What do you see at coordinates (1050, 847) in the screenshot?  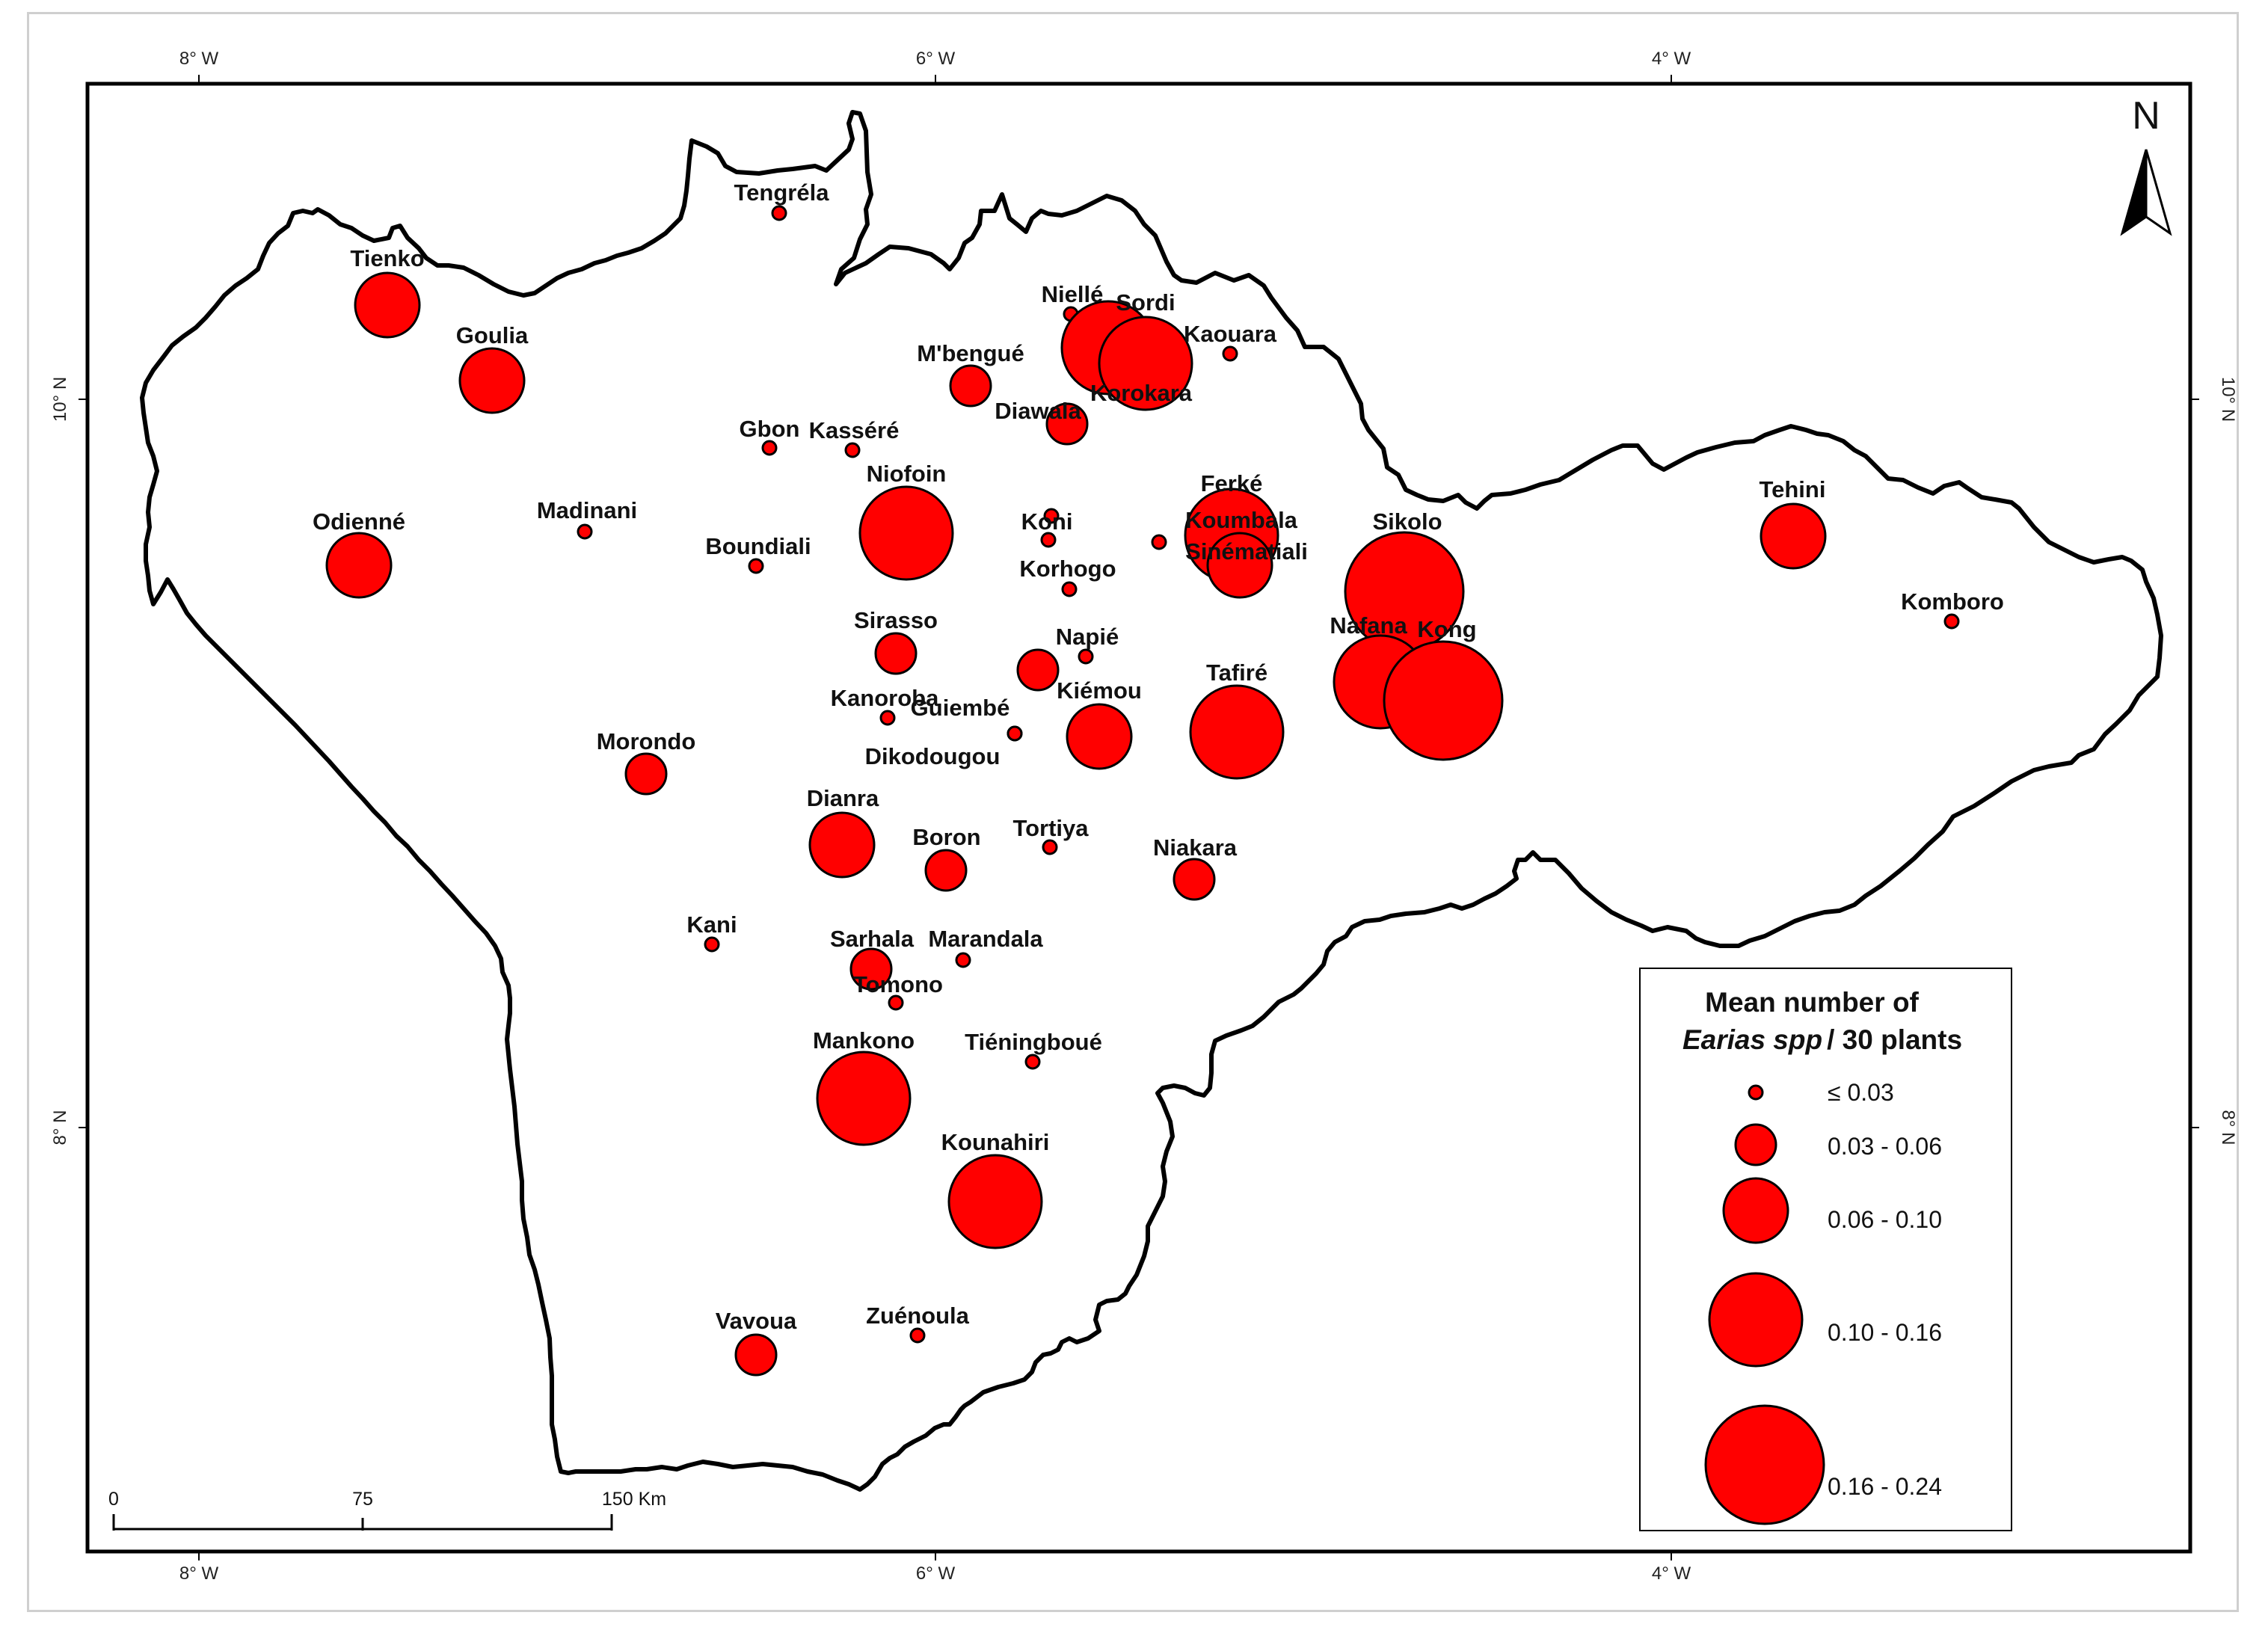 I see `site-symbol-tortiya` at bounding box center [1050, 847].